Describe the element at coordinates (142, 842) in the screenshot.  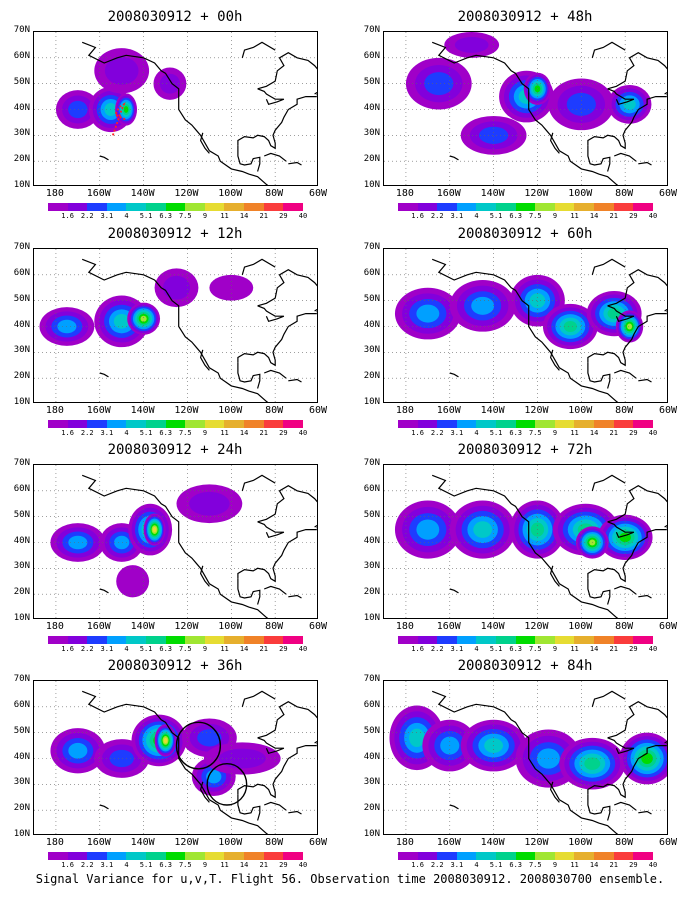
I see `lon-tick-label: 140W` at that location.